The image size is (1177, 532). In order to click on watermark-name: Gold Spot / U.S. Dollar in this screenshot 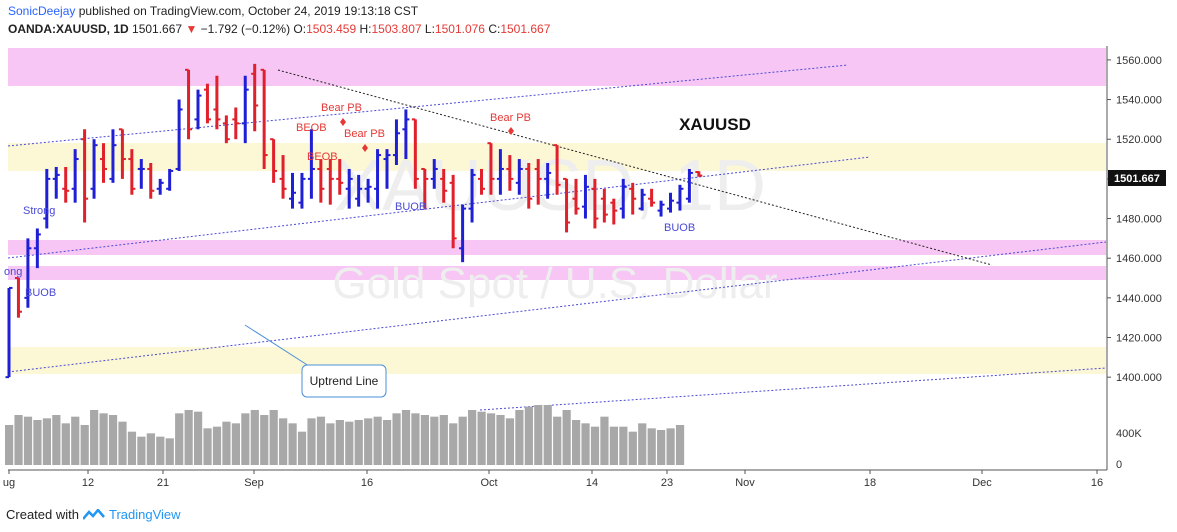, I will do `click(554, 283)`.